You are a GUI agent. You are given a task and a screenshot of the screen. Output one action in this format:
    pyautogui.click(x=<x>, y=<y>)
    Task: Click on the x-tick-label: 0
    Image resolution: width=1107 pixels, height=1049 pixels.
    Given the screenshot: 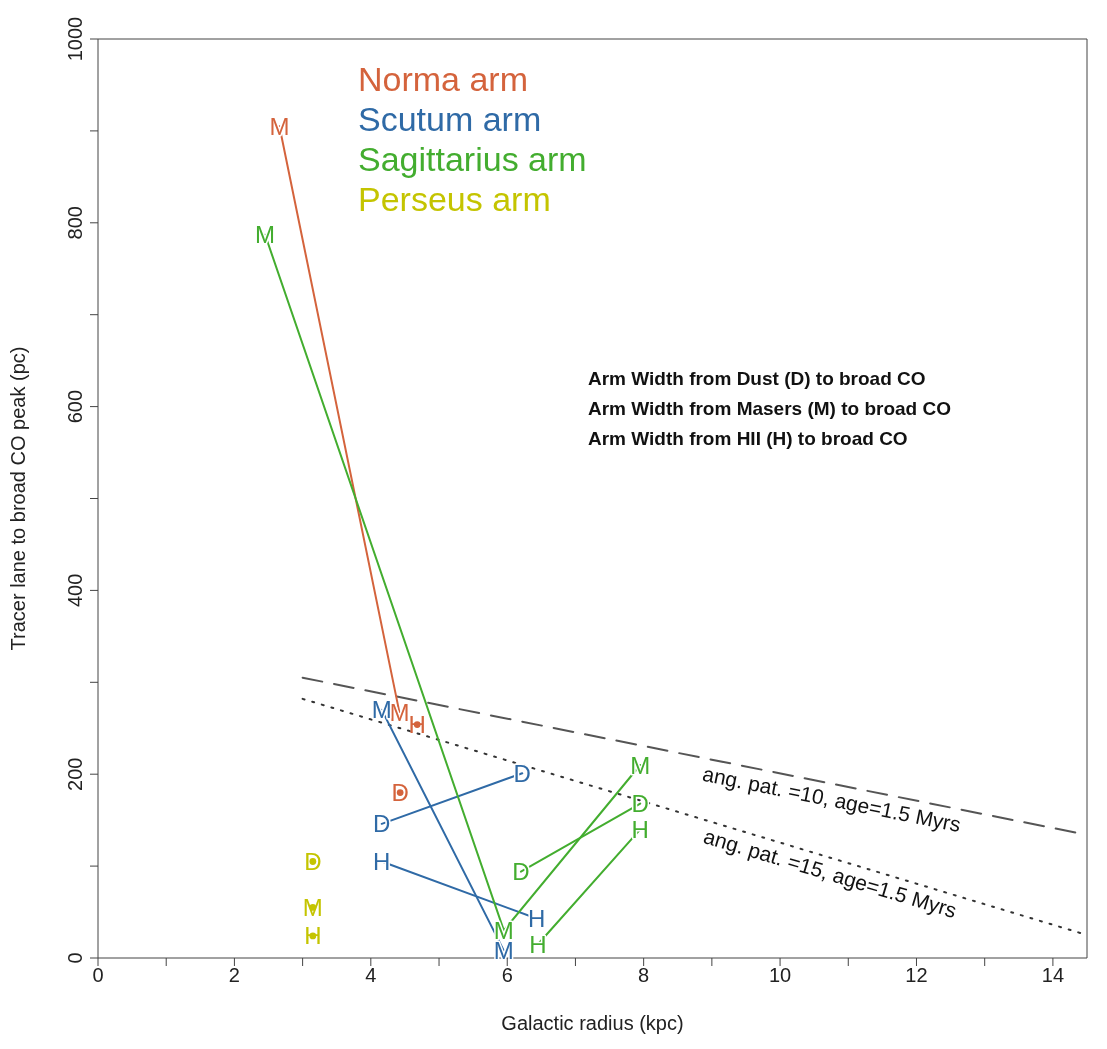 What is the action you would take?
    pyautogui.click(x=98, y=975)
    